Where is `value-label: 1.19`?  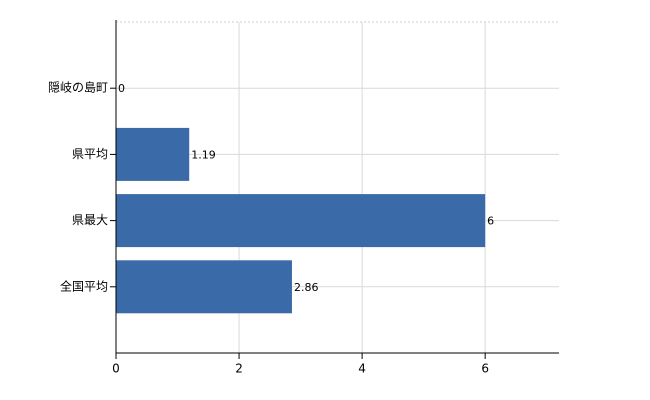 value-label: 1.19 is located at coordinates (203, 154).